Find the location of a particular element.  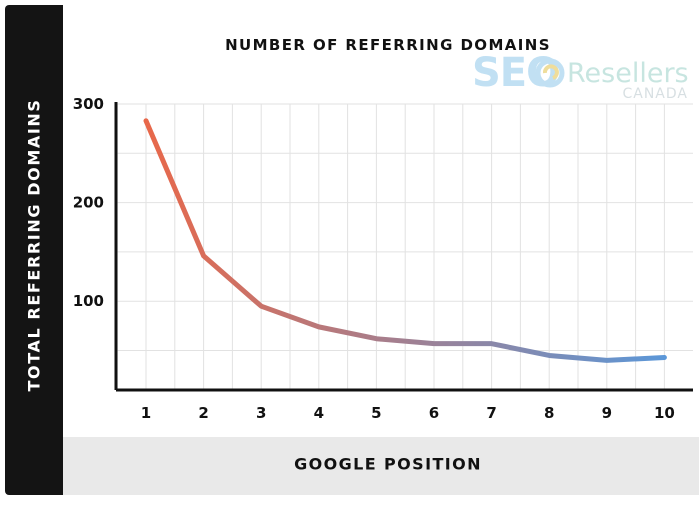

seo-resellers-watermark: SEO Resellers CANADA is located at coordinates (581, 77).